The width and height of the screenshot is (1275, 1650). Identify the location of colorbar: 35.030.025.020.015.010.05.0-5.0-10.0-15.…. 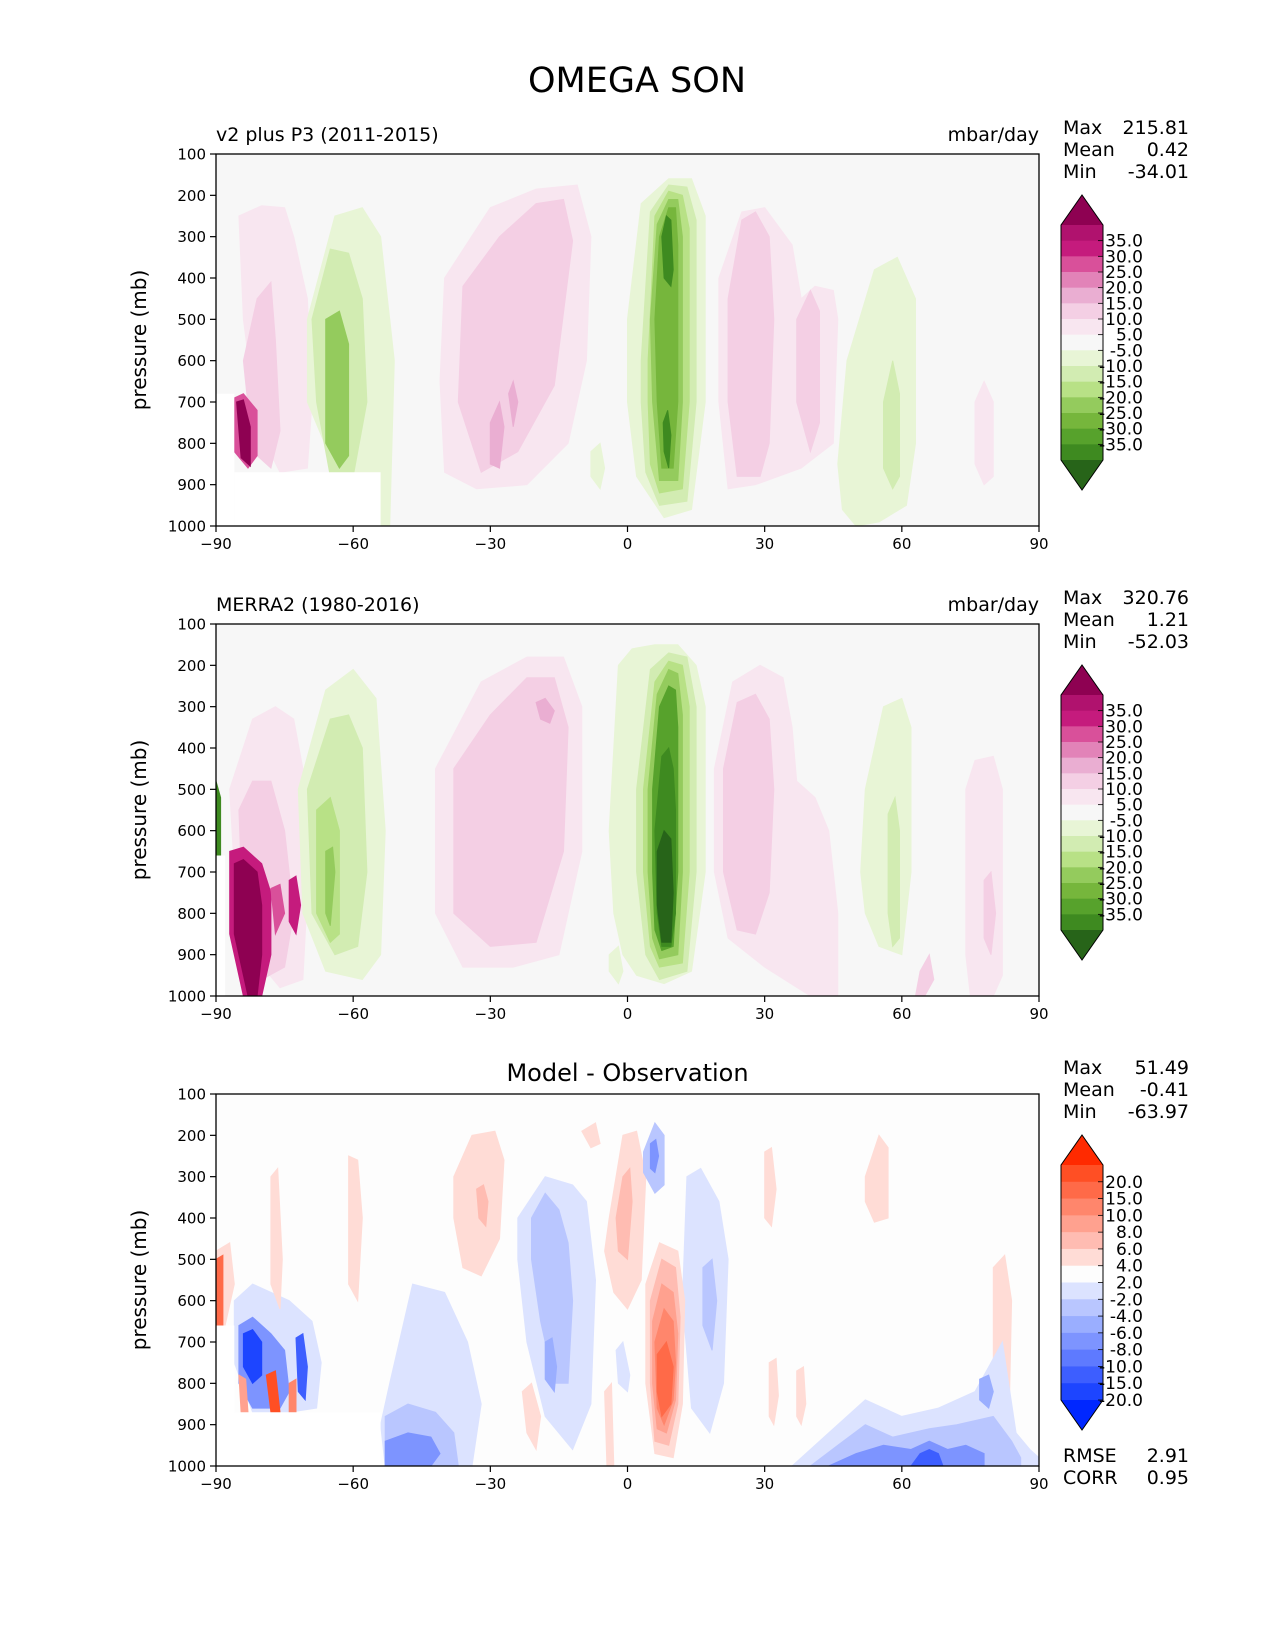
(1101, 812).